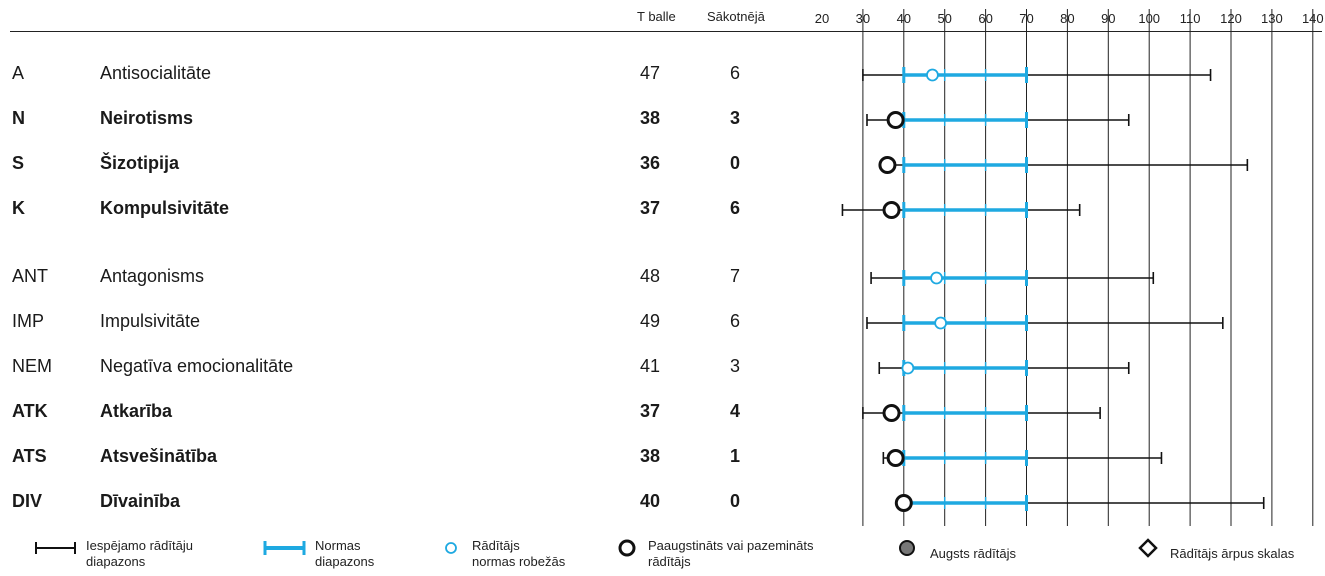  What do you see at coordinates (973, 553) in the screenshot?
I see `high-score-legend-label: Augsts rādītājs` at bounding box center [973, 553].